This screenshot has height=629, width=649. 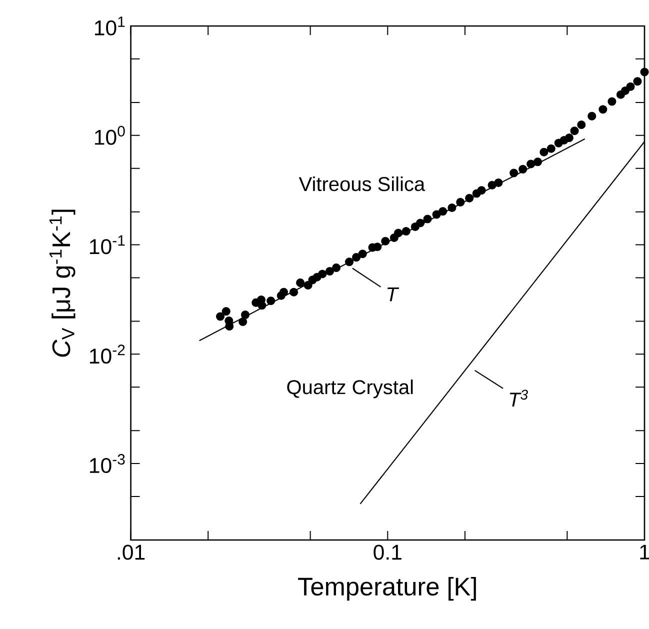 What do you see at coordinates (388, 552) in the screenshot?
I see `x-tick-label: 0.1` at bounding box center [388, 552].